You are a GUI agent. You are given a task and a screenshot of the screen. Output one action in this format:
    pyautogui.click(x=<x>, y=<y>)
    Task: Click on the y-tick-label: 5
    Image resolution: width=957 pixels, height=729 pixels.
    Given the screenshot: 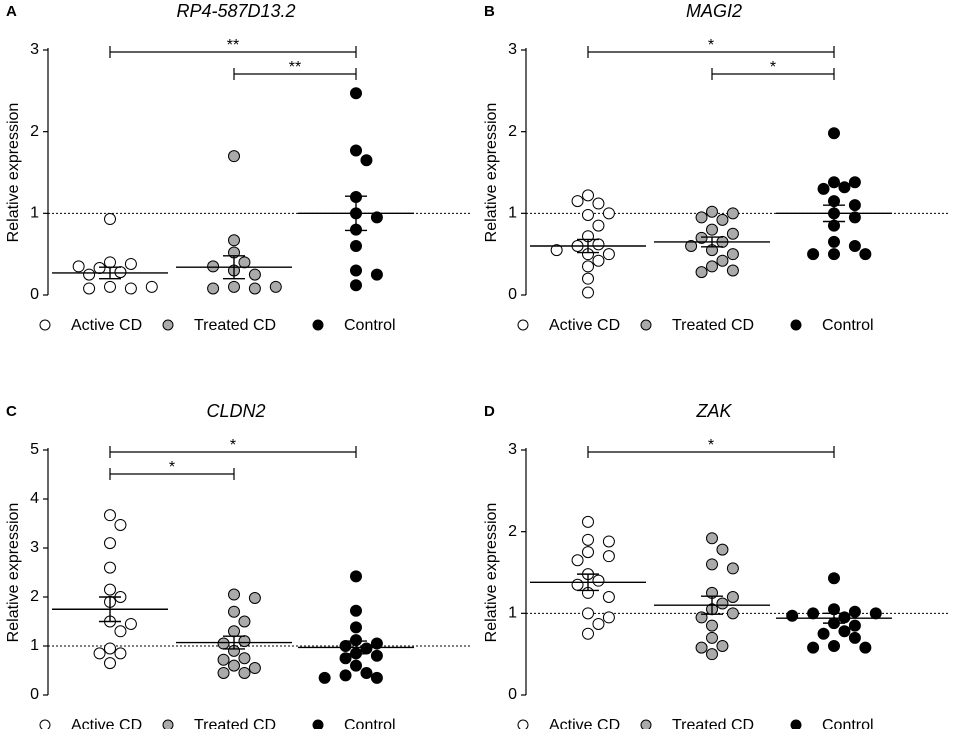 What is the action you would take?
    pyautogui.click(x=34, y=449)
    